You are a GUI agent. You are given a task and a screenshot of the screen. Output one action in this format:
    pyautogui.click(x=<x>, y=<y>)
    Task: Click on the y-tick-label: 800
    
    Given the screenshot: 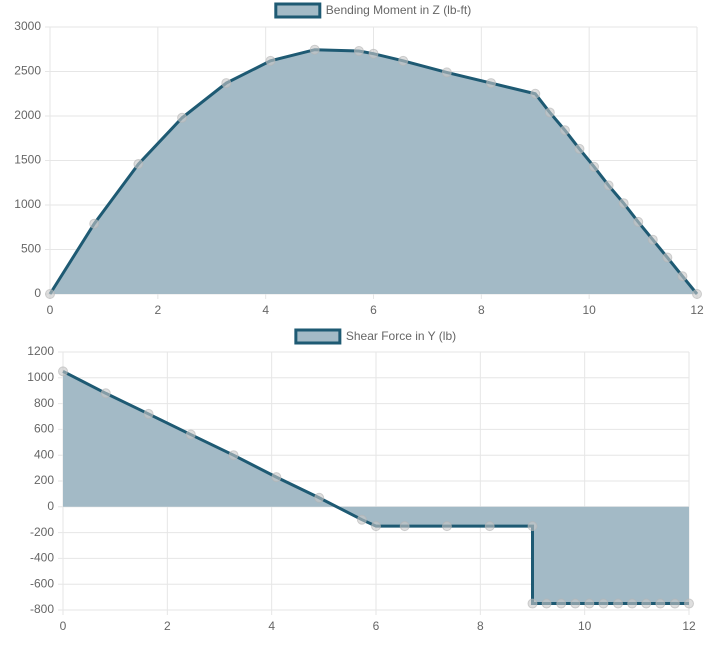 What is the action you would take?
    pyautogui.click(x=44, y=403)
    